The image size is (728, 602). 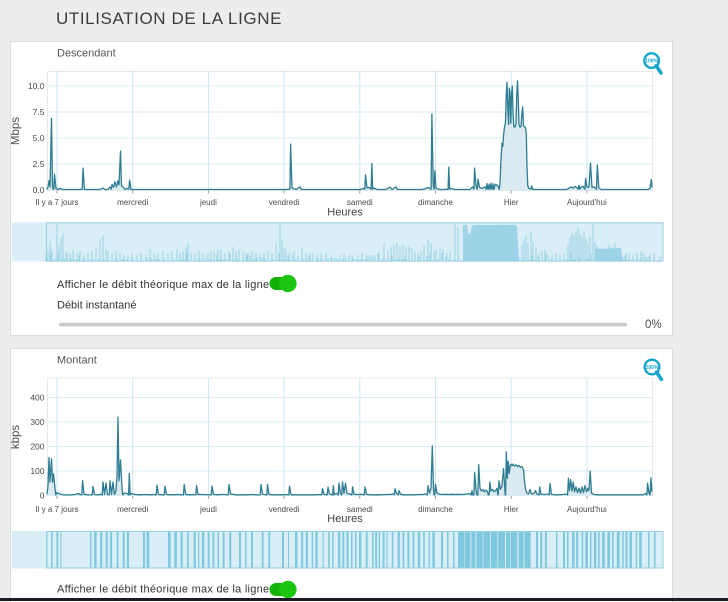 What do you see at coordinates (39, 164) in the screenshot?
I see `svg-text: 2.5` at bounding box center [39, 164].